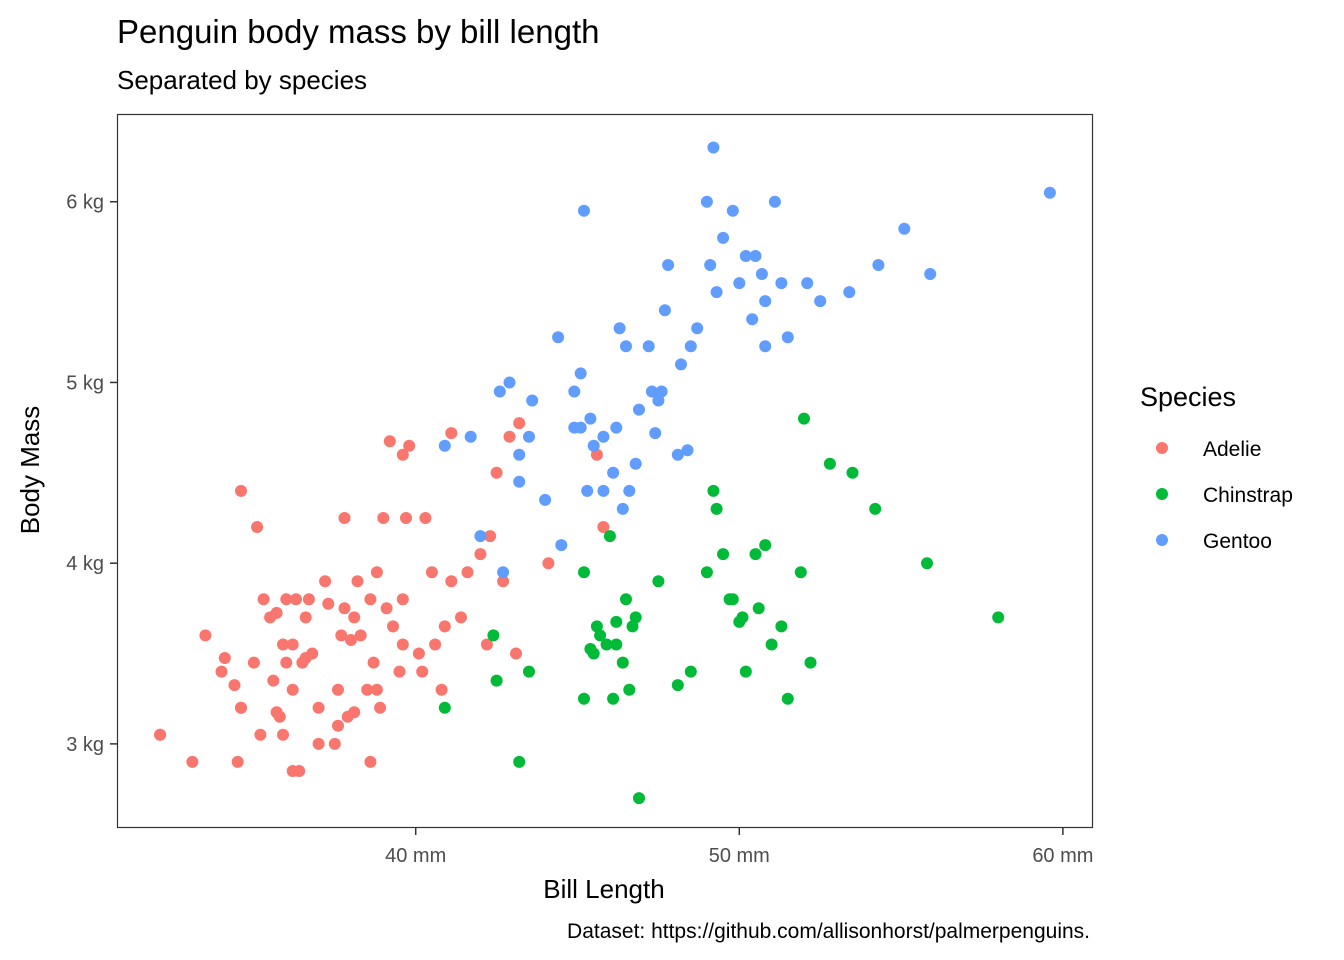 The image size is (1344, 960). What do you see at coordinates (1162, 540) in the screenshot?
I see `legend-key-gentoo` at bounding box center [1162, 540].